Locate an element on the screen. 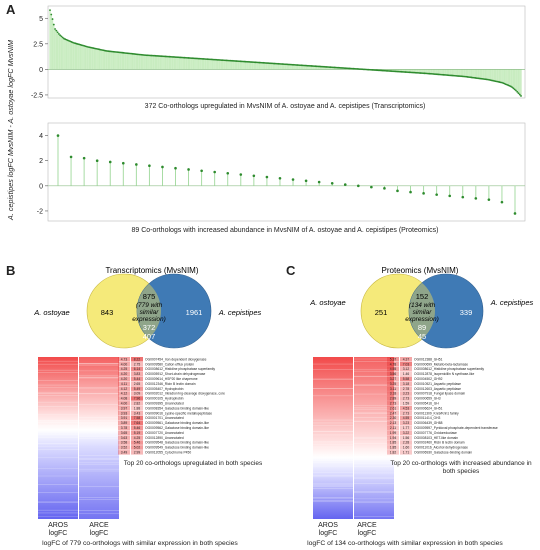  heatmap-b-col-1-sub: logFC is located at coordinates (58, 533).